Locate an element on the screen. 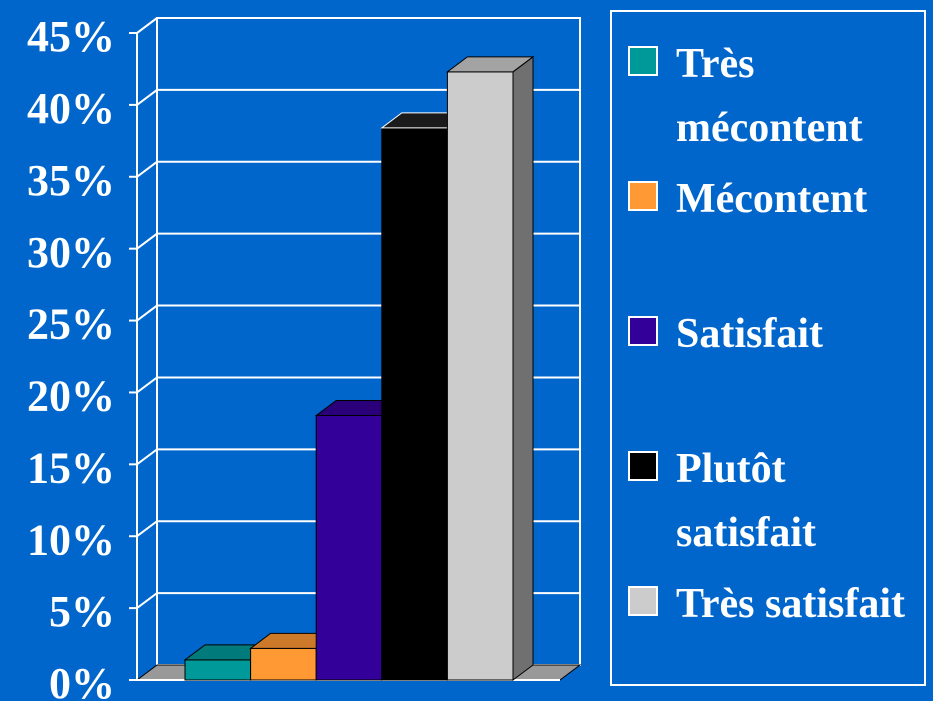  y-tick-label: 25% is located at coordinates (71, 324).